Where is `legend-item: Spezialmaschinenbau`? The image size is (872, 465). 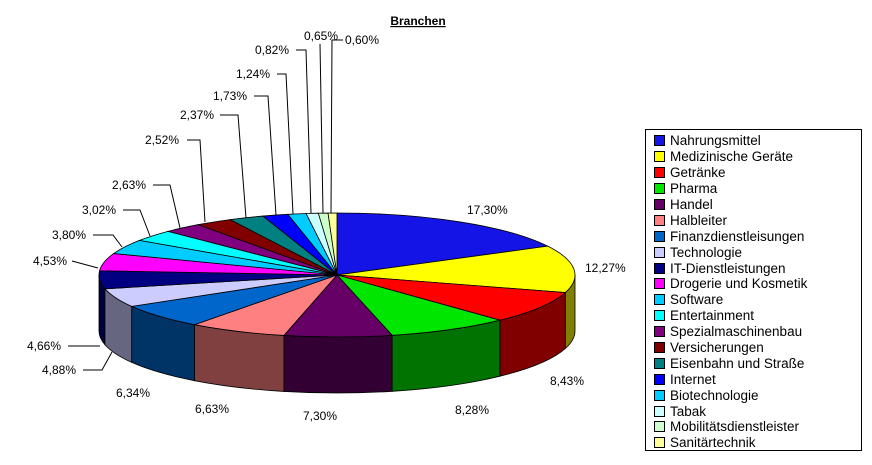
legend-item: Spezialmaschinenbau is located at coordinates (757, 332).